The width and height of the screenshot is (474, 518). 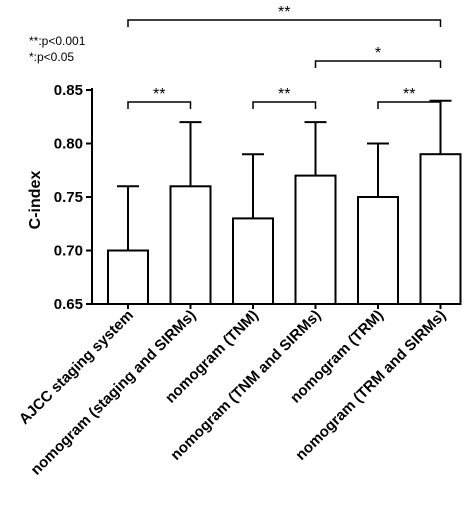 What do you see at coordinates (378, 53) in the screenshot?
I see `significance-label-3: *` at bounding box center [378, 53].